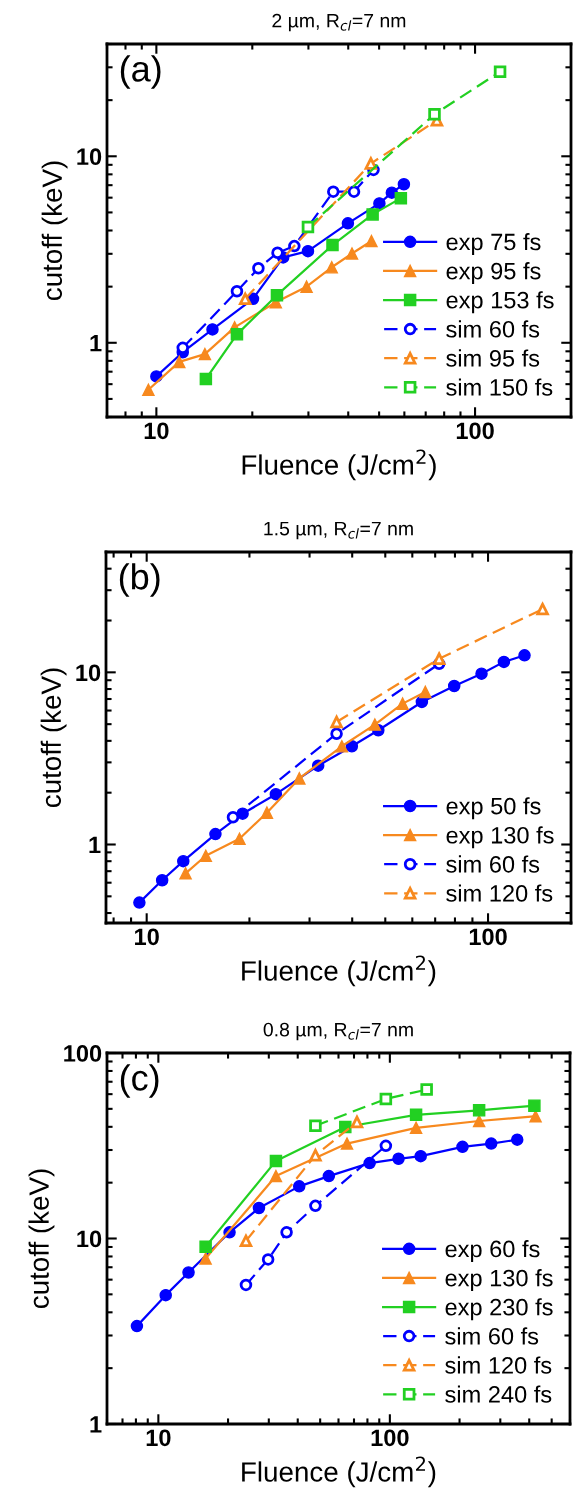 This screenshot has width=576, height=1500. Describe the element at coordinates (139, 1081) in the screenshot. I see `annotation: (c)` at that location.